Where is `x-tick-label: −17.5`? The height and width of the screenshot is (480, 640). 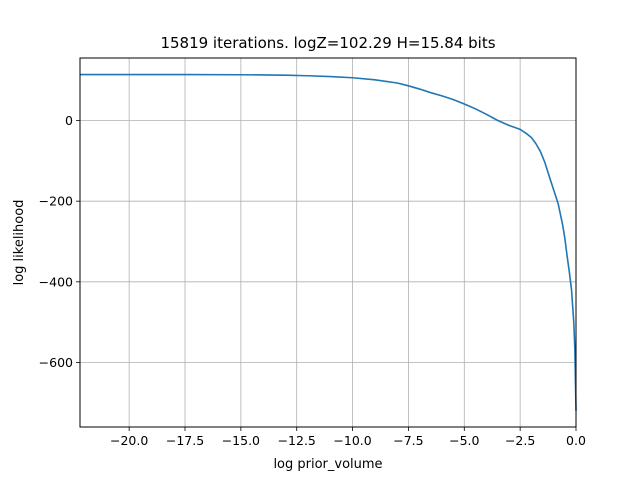
x-tick-label: −17.5 is located at coordinates (185, 440).